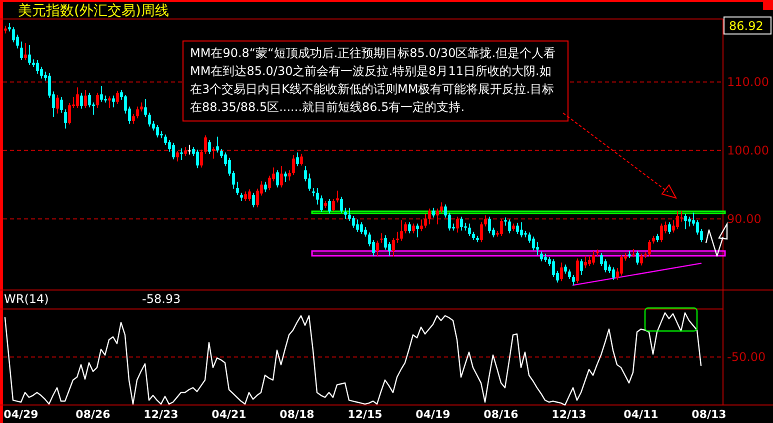  Describe the element at coordinates (569, 414) in the screenshot. I see `x-tick-label: 12/13` at that location.